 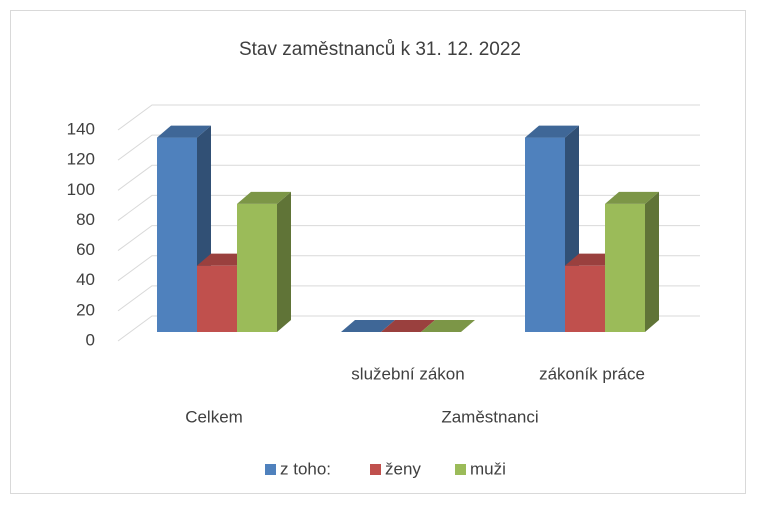 What do you see at coordinates (81, 128) in the screenshot?
I see `y-tick-label: 140` at bounding box center [81, 128].